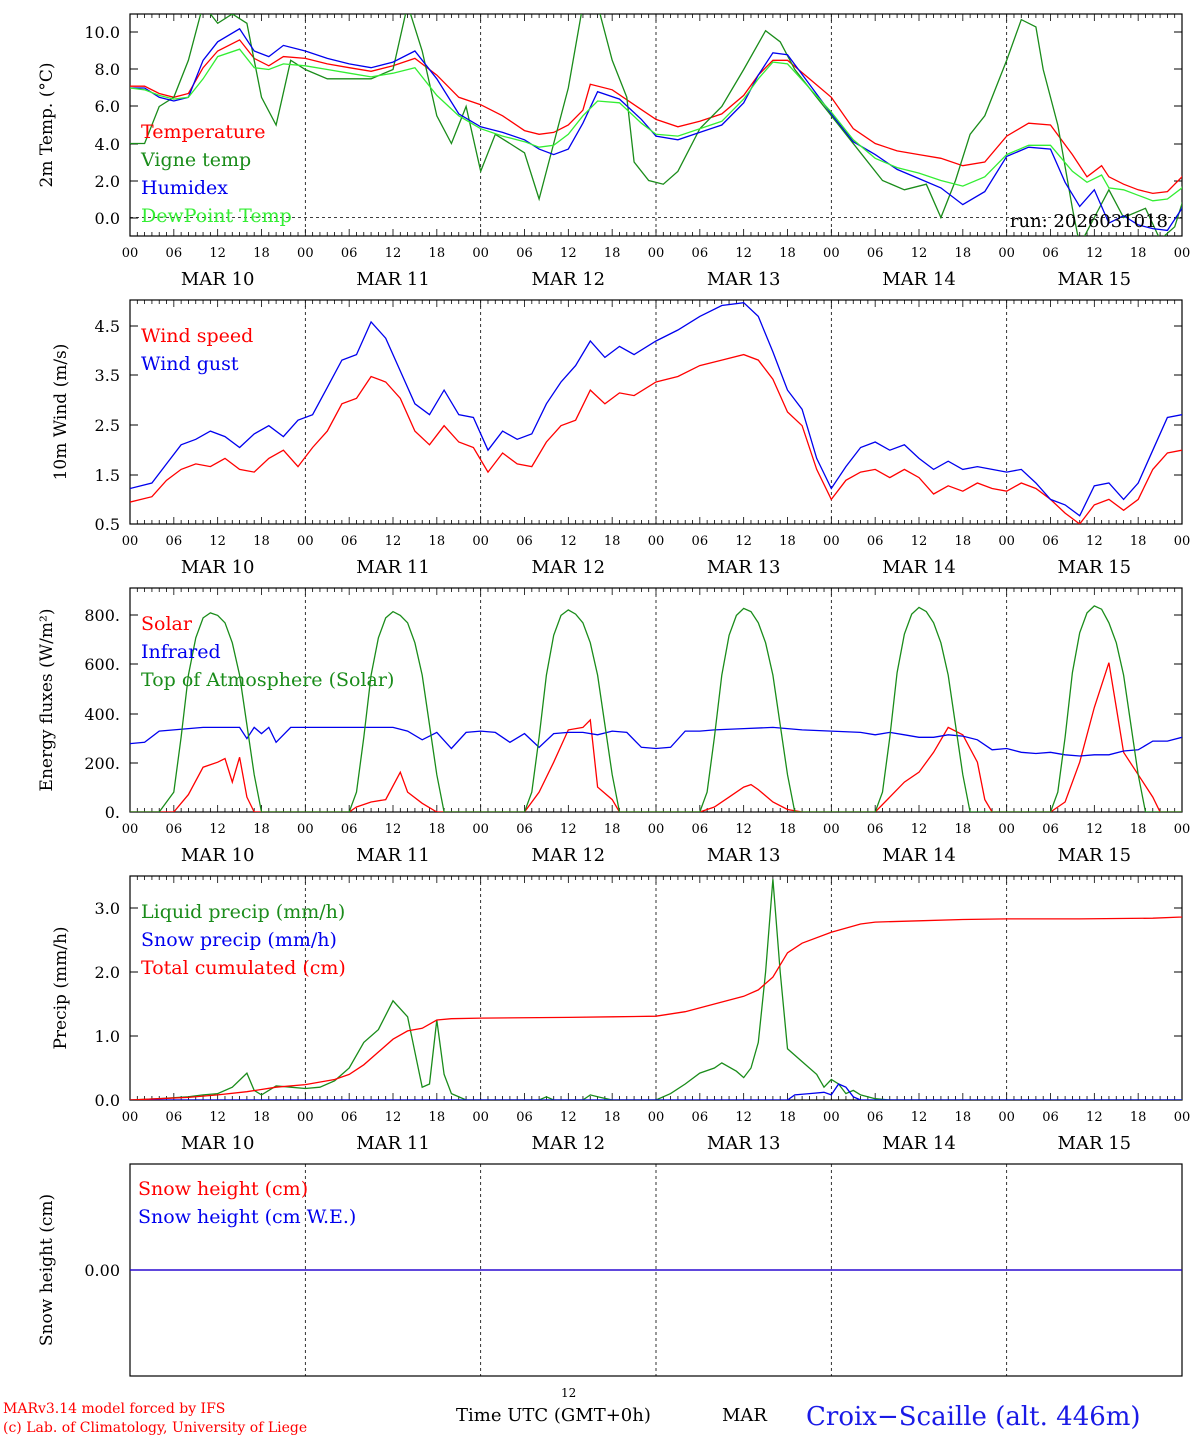 The image size is (1194, 1440). I want to click on x-axis-title: Time UTC (GMT+0h), so click(553, 1415).